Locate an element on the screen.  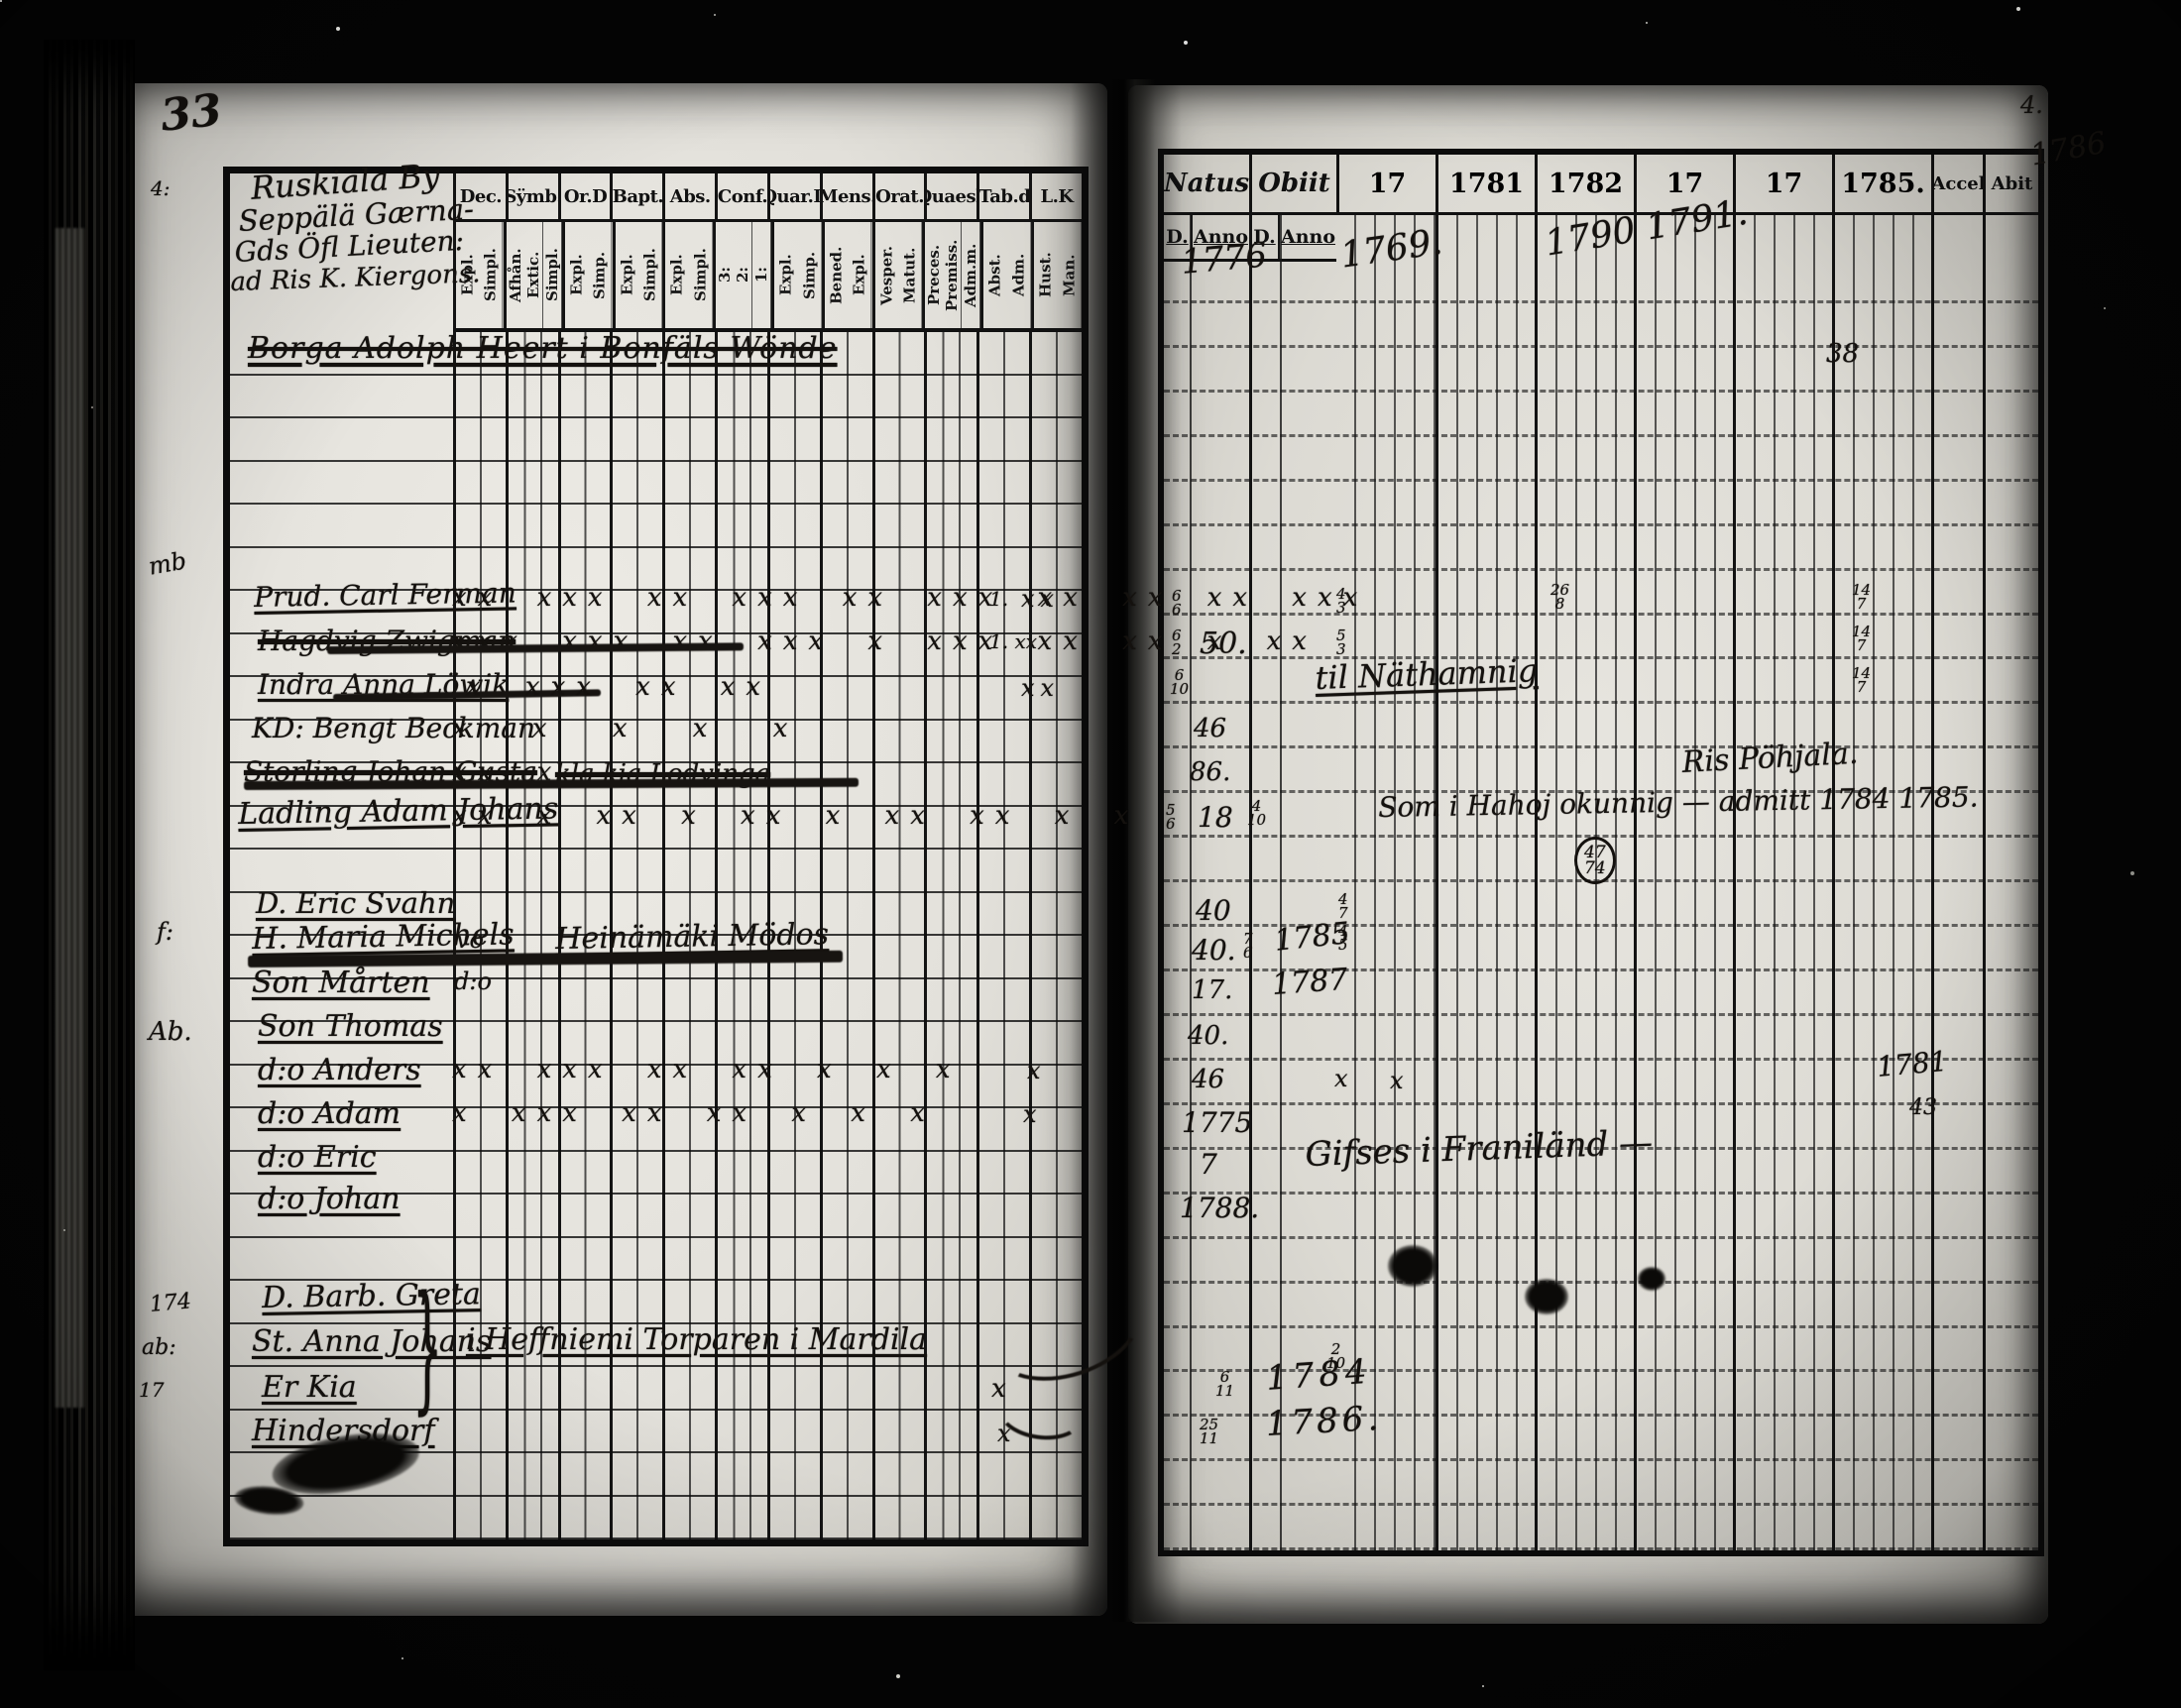
left-column-header: Or.D is located at coordinates (584, 196).